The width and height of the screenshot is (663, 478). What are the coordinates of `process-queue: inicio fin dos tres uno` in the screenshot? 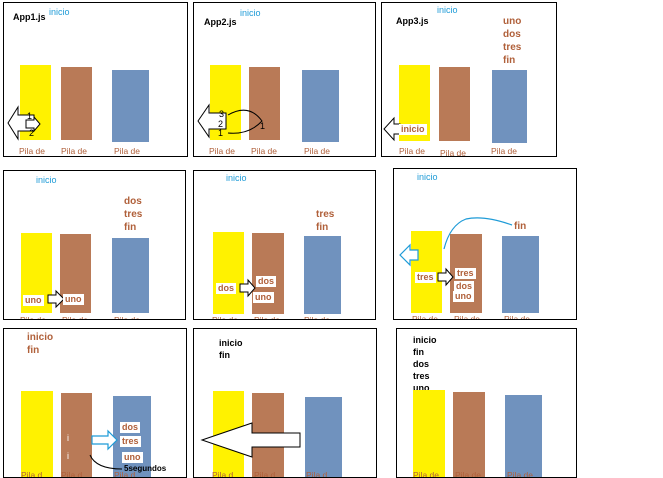 It's located at (425, 364).